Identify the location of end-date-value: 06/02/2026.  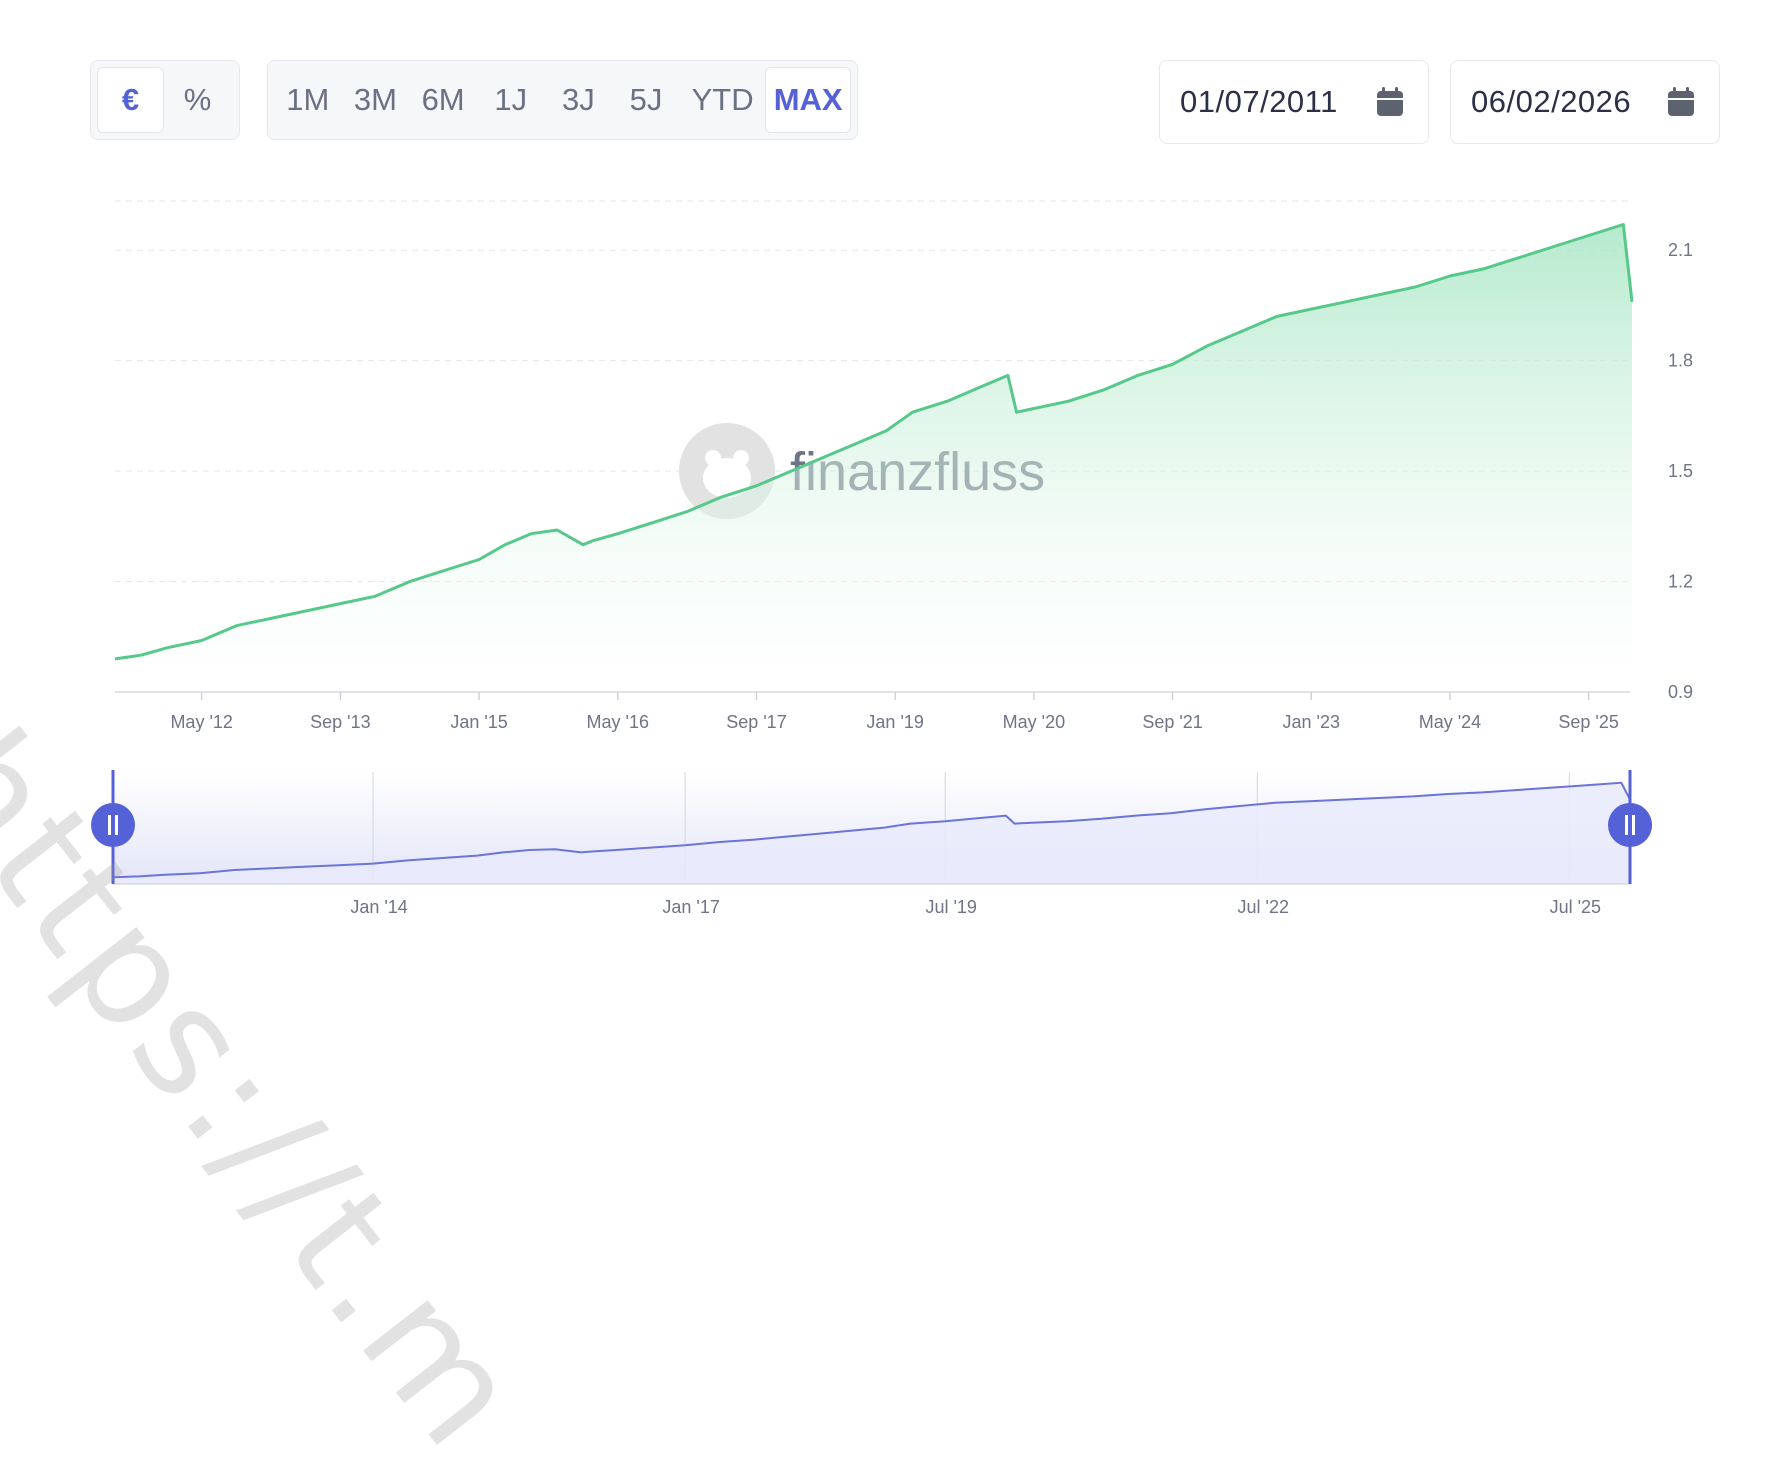
(1551, 101).